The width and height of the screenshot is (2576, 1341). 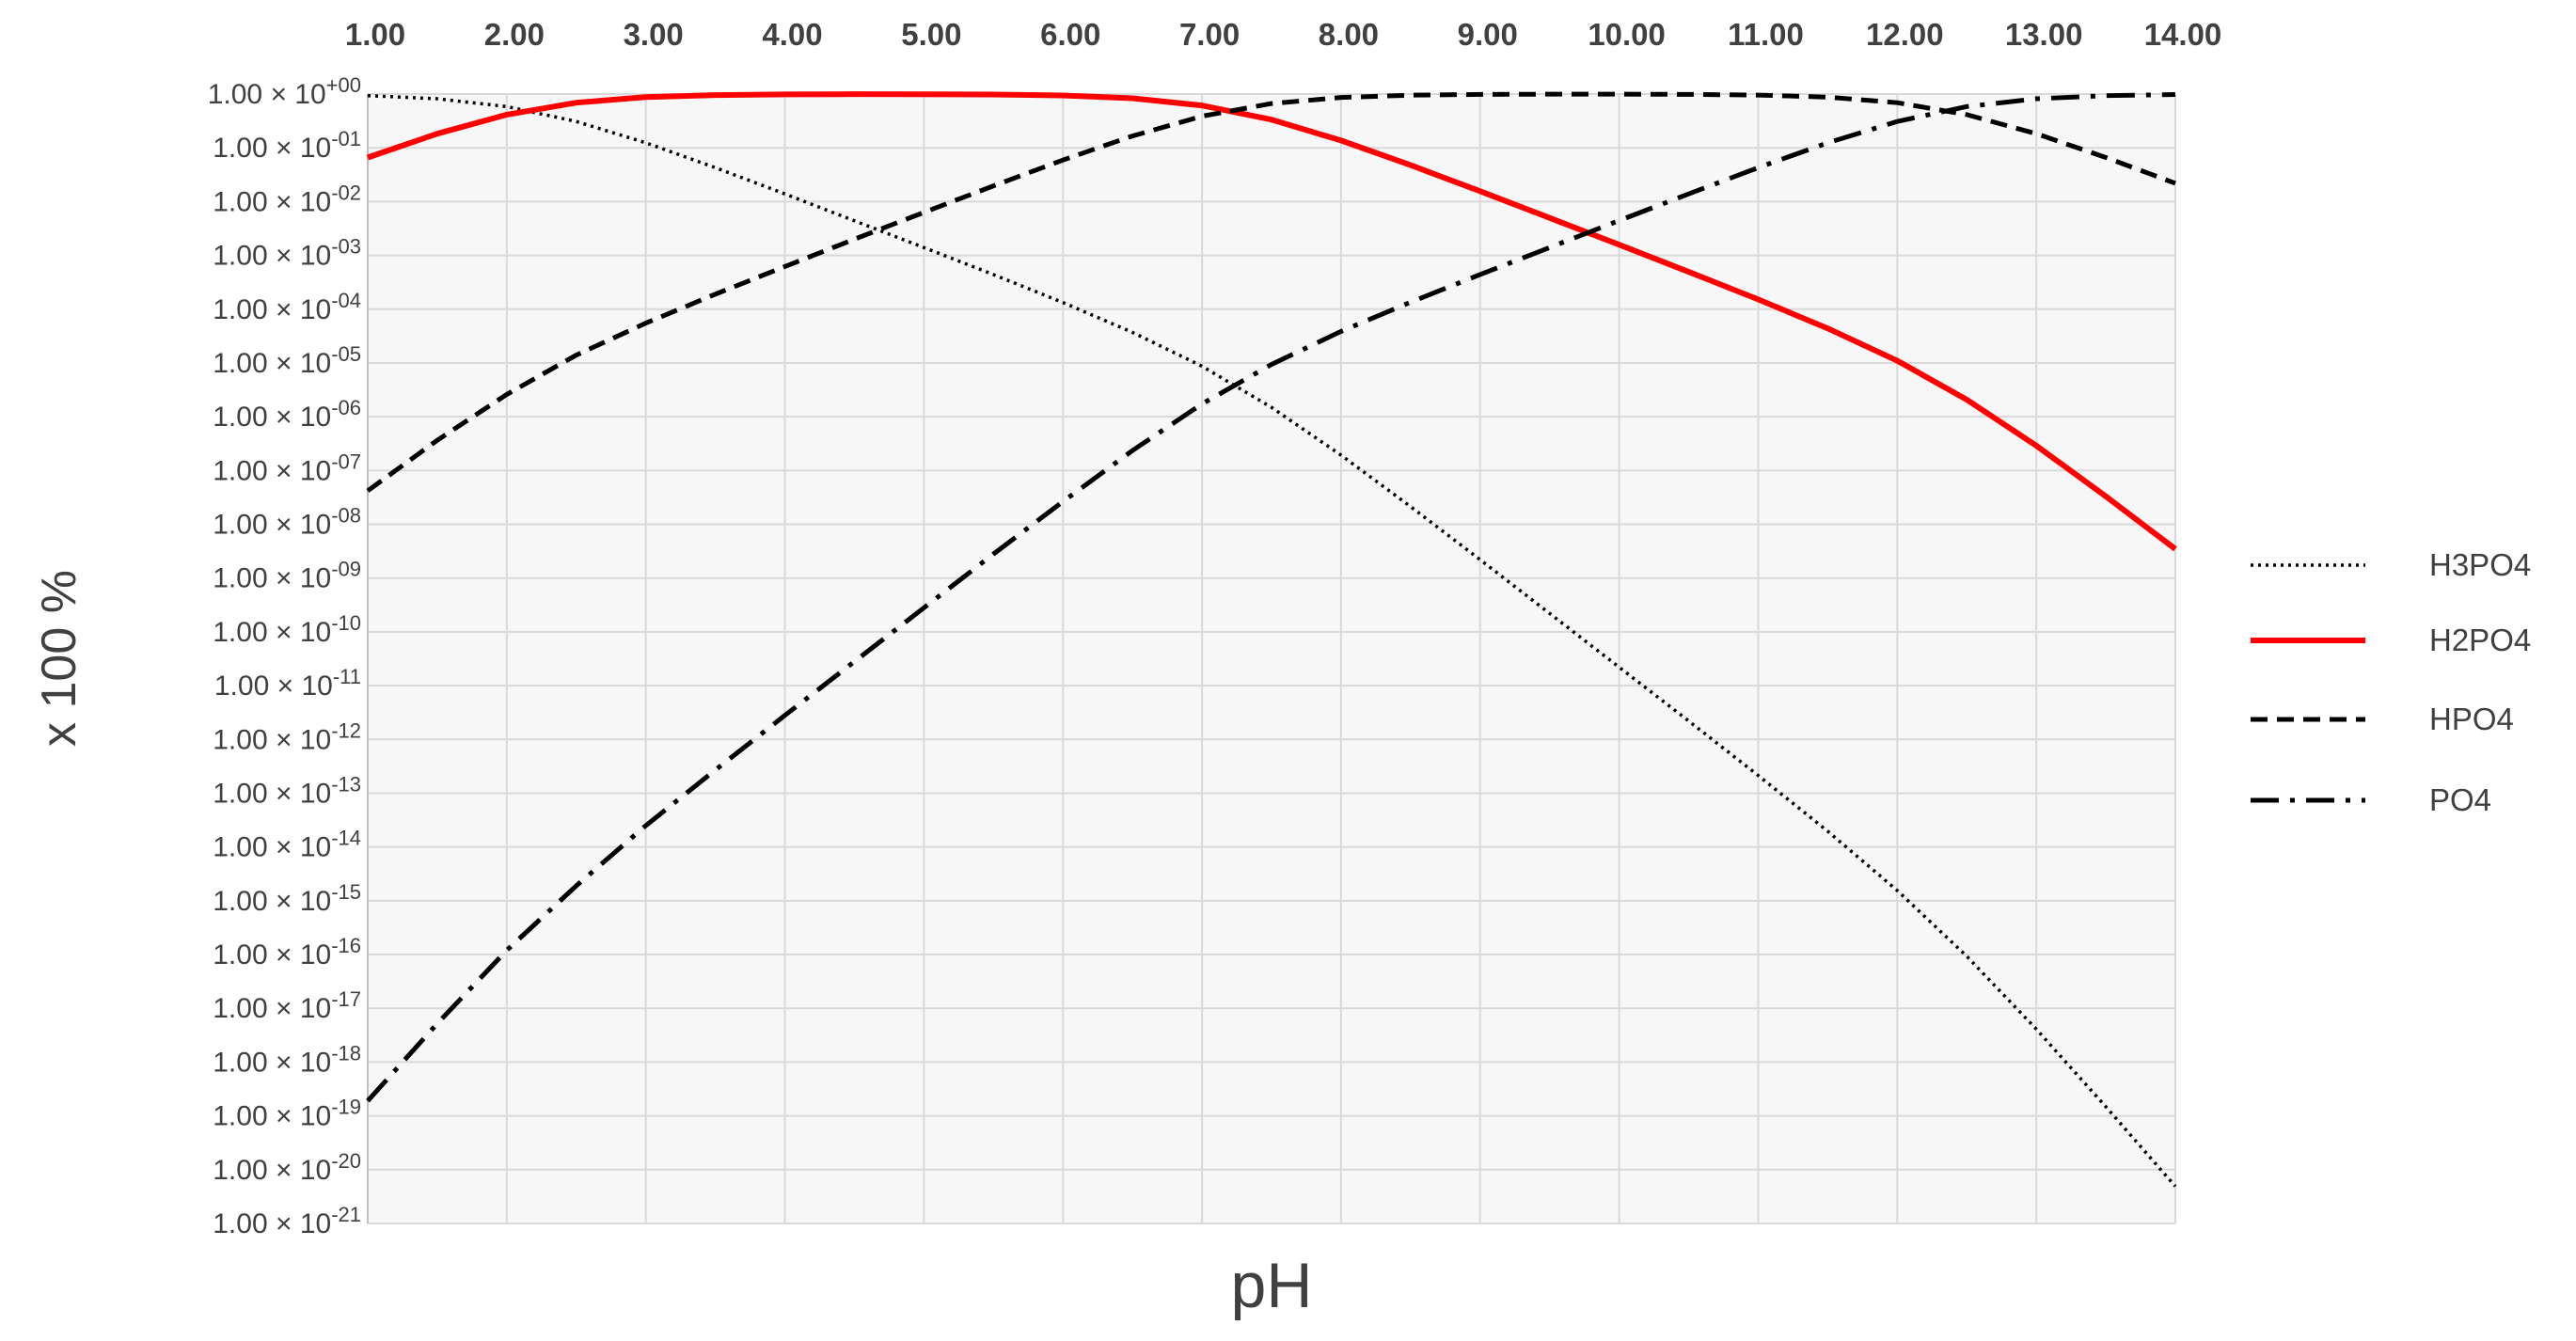 What do you see at coordinates (346, 838) in the screenshot?
I see `y-tick-label-exponent: -14` at bounding box center [346, 838].